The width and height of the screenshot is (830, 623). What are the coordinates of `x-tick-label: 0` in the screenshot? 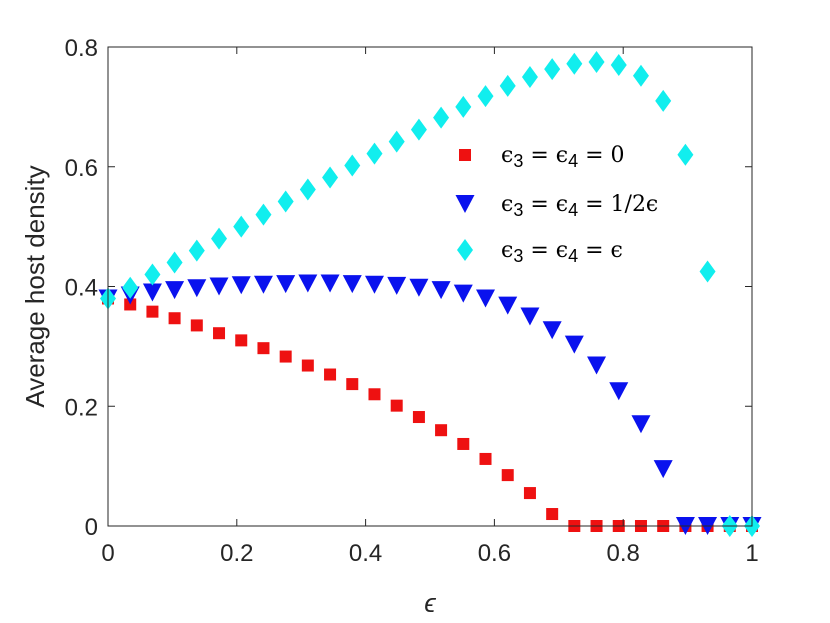 It's located at (107, 553).